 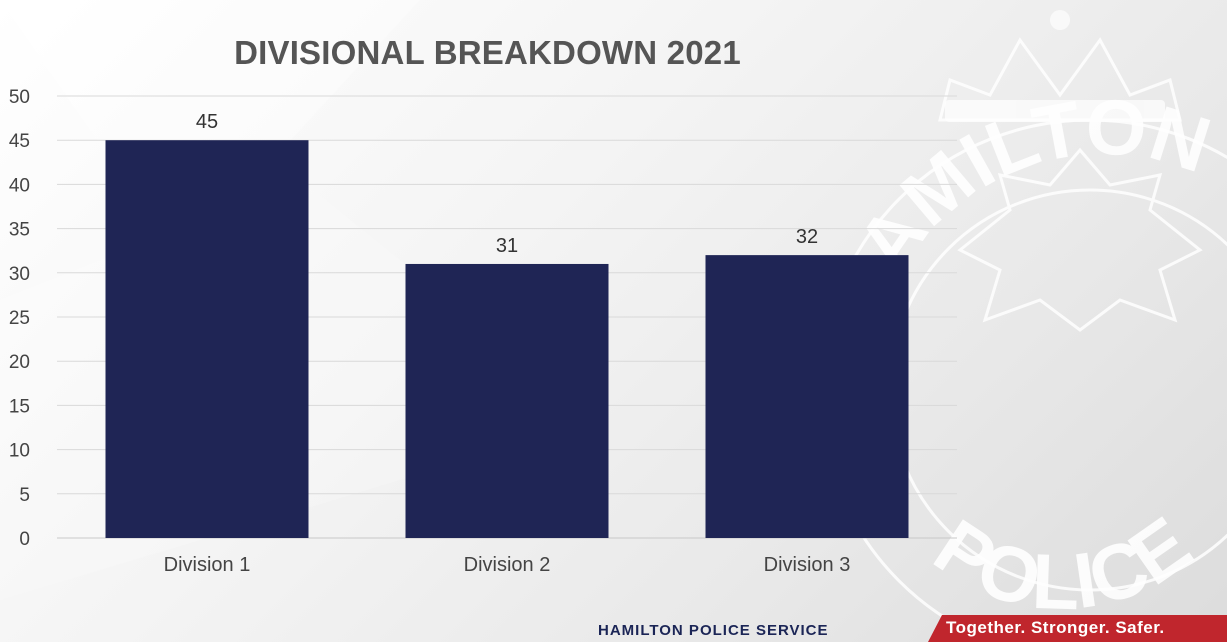 I want to click on data-label: 45, so click(x=207, y=122).